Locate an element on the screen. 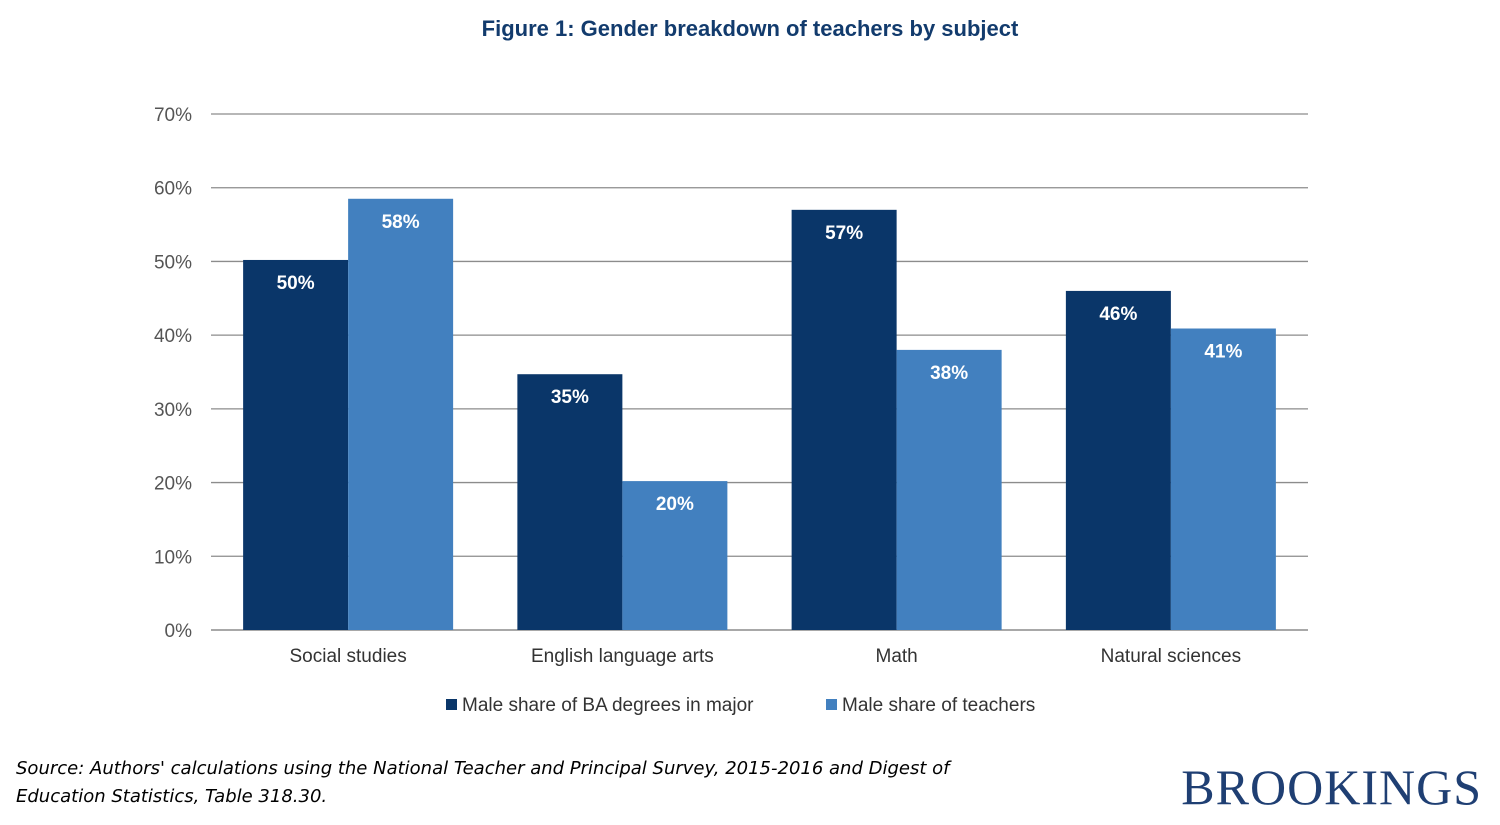 The image size is (1500, 825). data-label: 46% is located at coordinates (1118, 314).